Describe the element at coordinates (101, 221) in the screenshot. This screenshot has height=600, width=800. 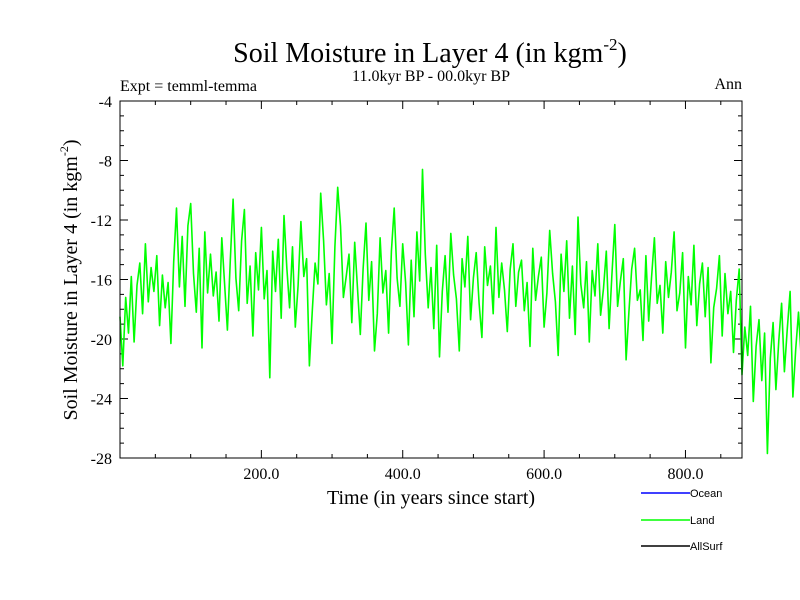
I see `y-tick-label: -12` at that location.